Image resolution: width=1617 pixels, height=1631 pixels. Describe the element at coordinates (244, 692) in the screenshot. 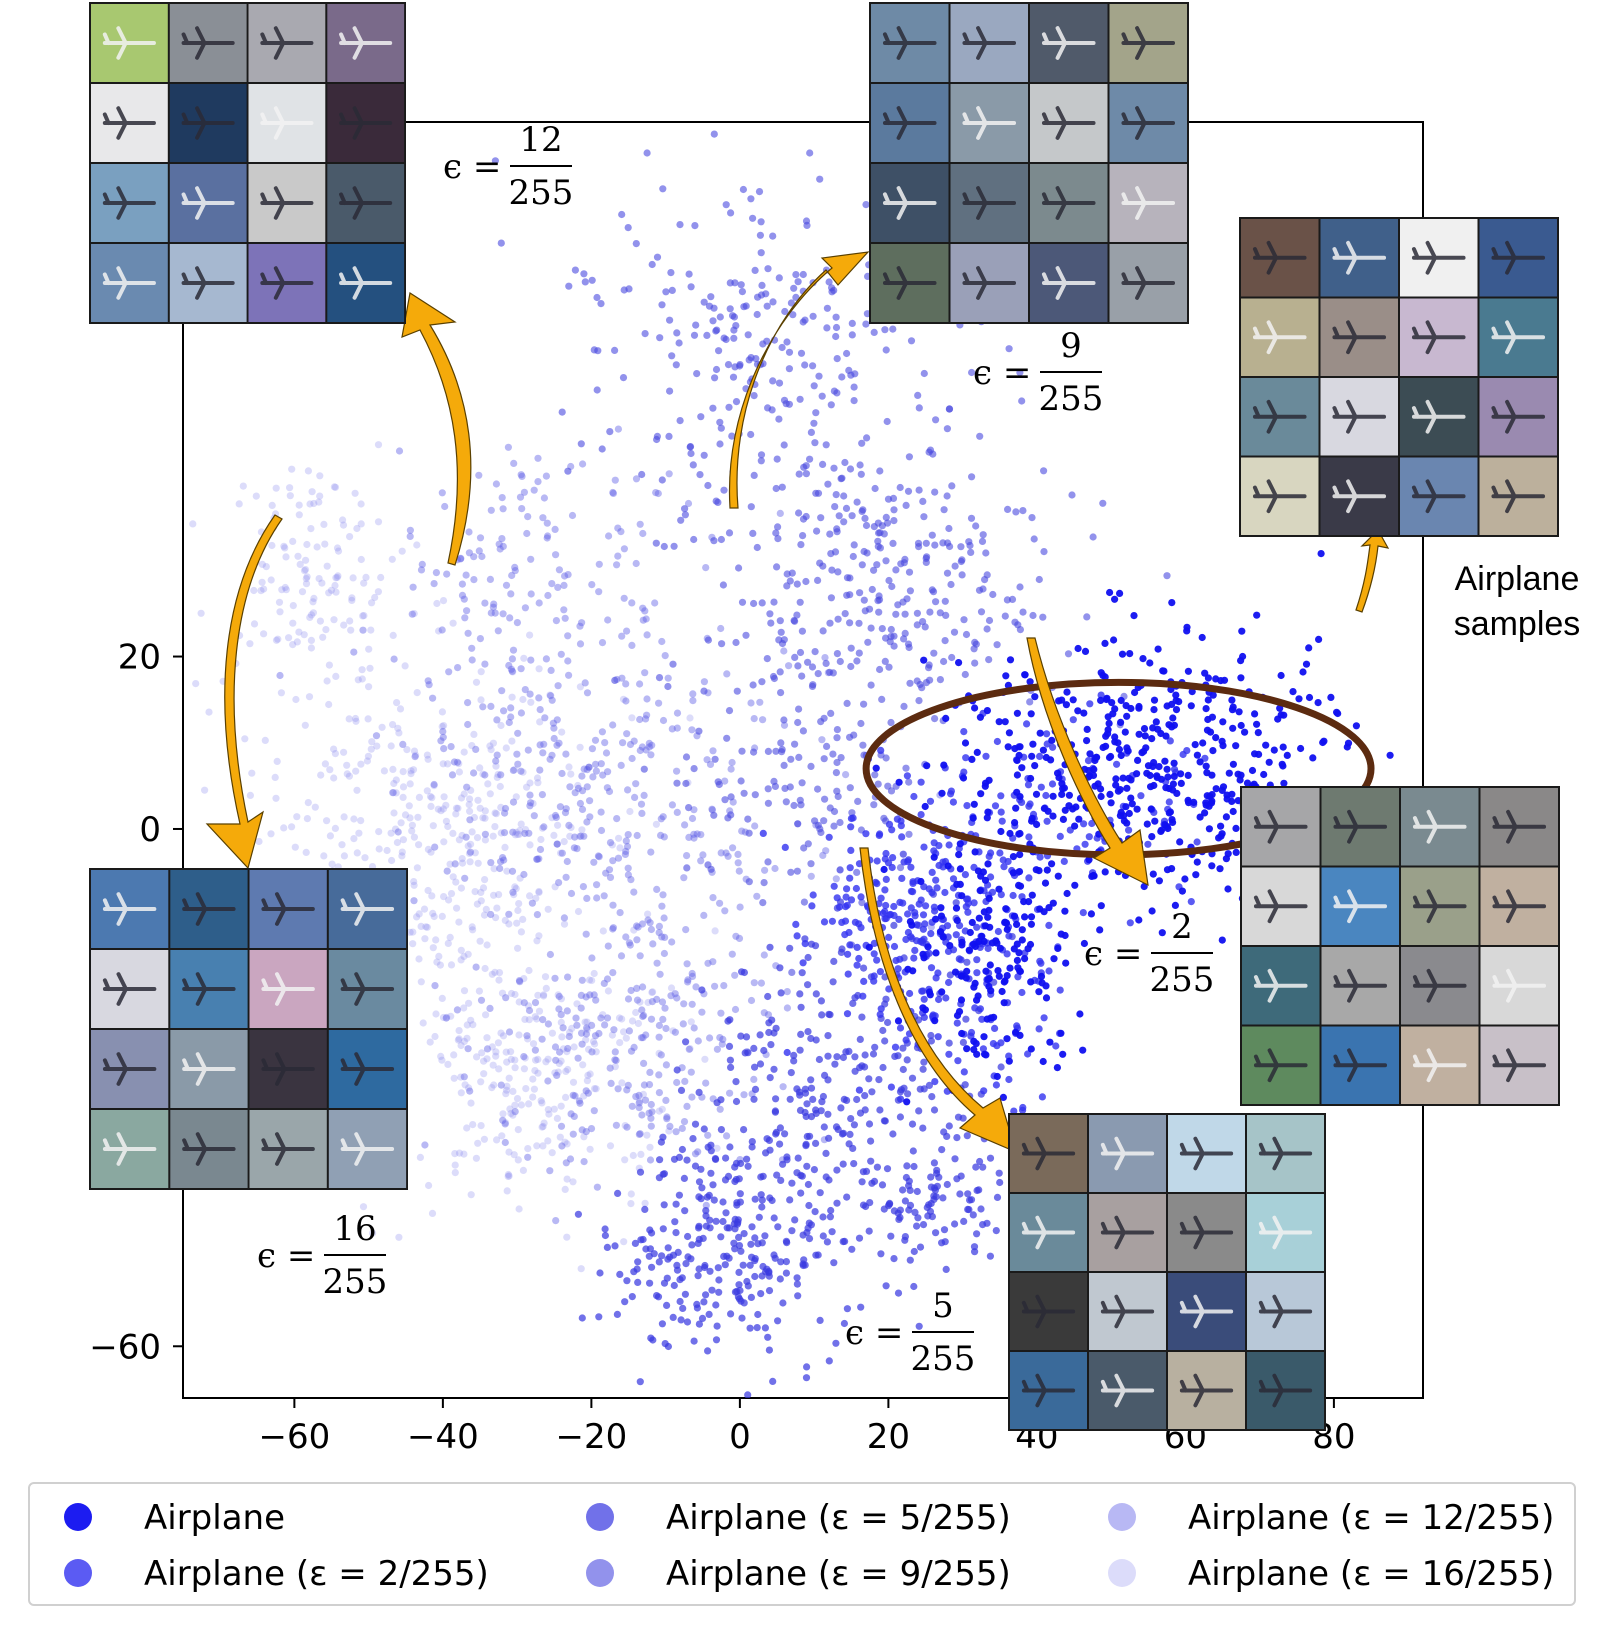

I see `arrow-to-eps16-grid` at that location.